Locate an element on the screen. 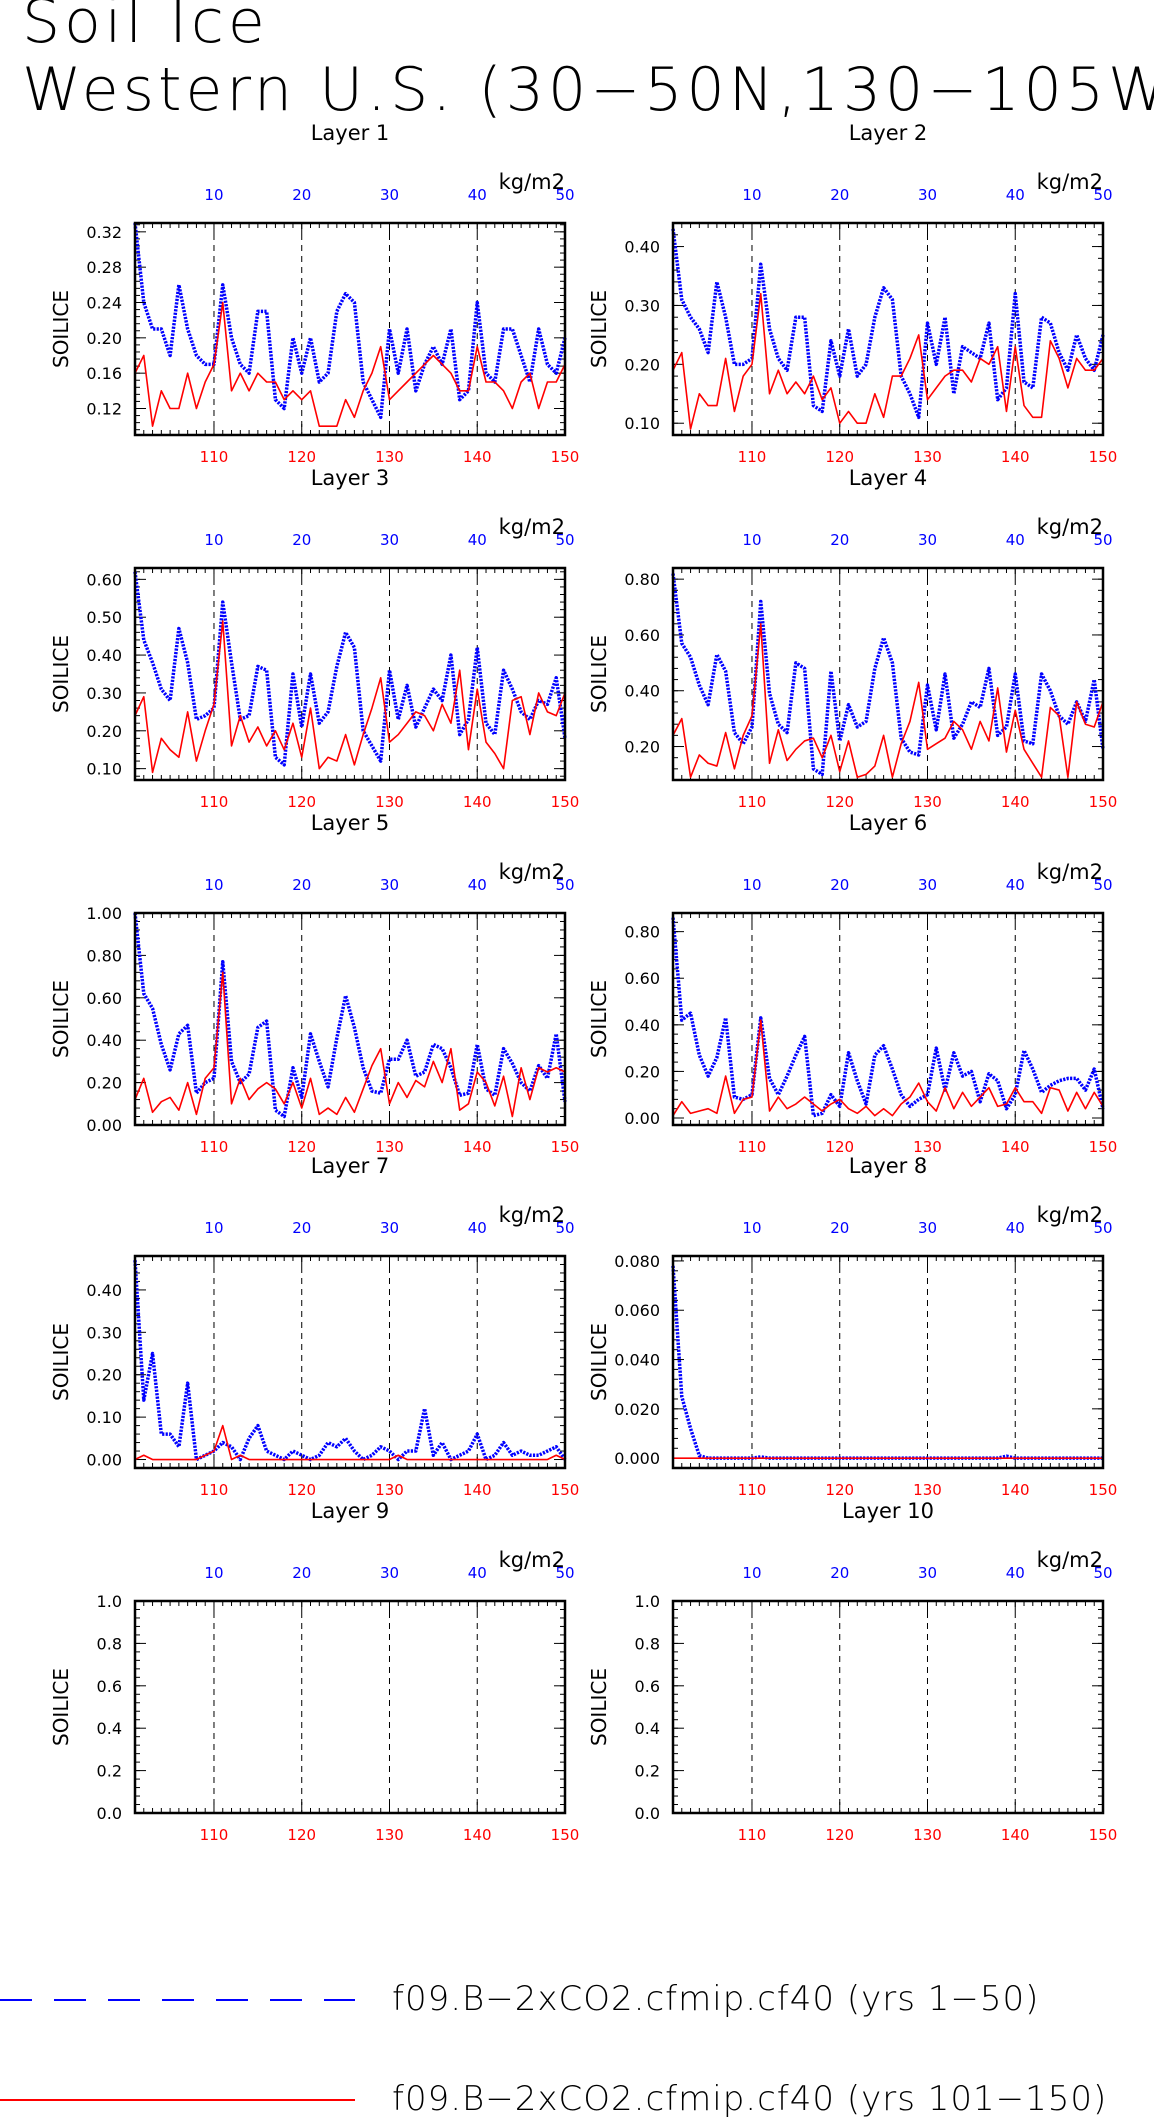 The height and width of the screenshot is (2120, 1154). panel-title: Layer 7 is located at coordinates (350, 1166).